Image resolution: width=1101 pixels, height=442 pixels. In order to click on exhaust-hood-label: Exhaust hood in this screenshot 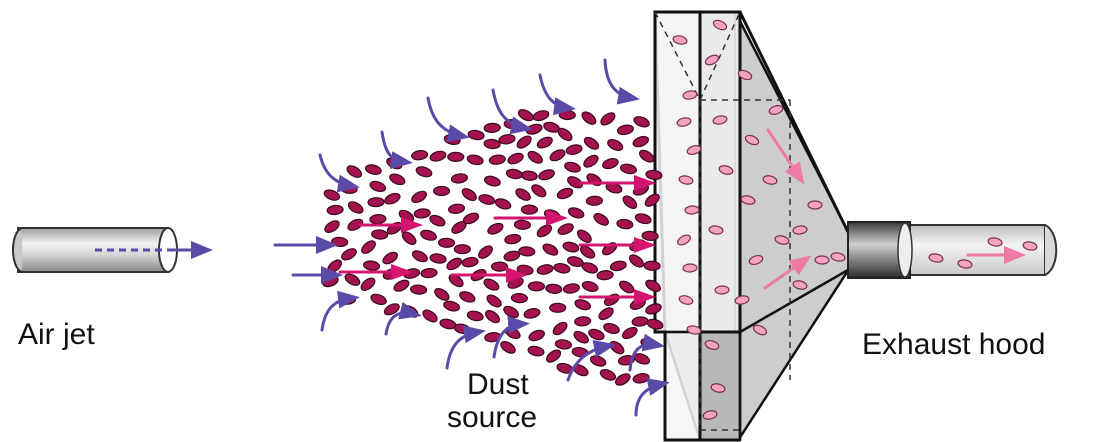, I will do `click(954, 344)`.